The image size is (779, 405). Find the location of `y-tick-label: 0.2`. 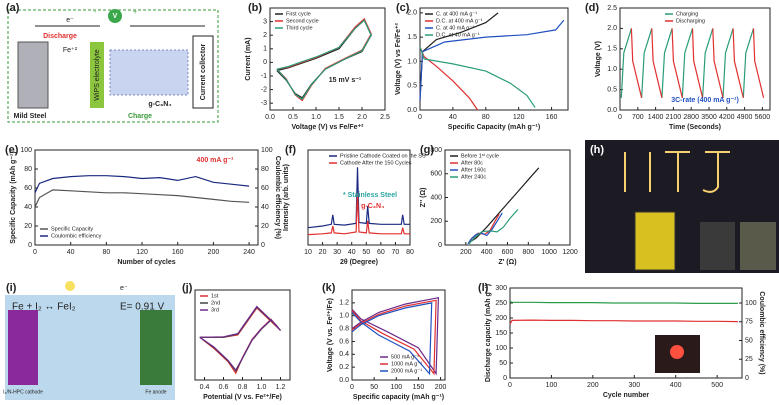

y-tick-label: 0.2 is located at coordinates (344, 367).